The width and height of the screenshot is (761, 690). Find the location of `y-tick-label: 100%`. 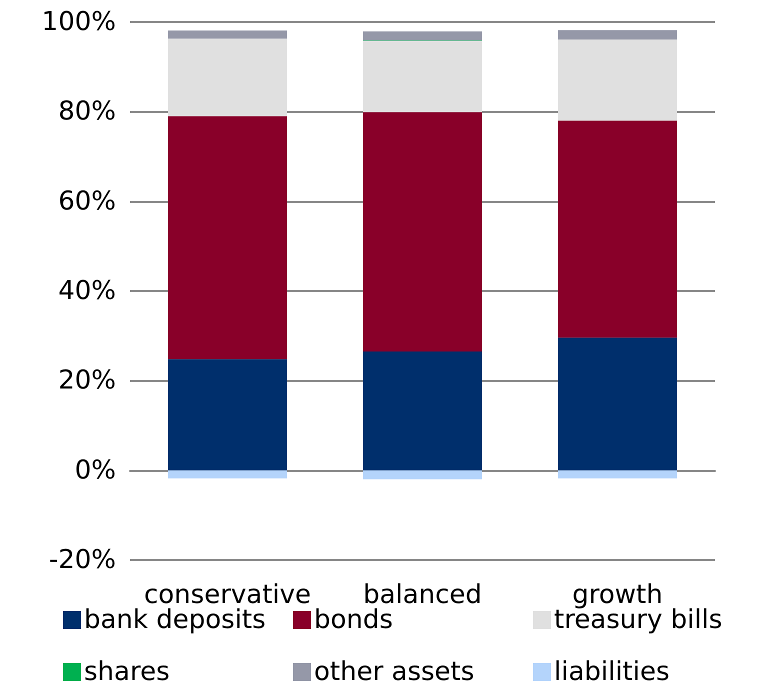

y-tick-label: 100% is located at coordinates (79, 22).